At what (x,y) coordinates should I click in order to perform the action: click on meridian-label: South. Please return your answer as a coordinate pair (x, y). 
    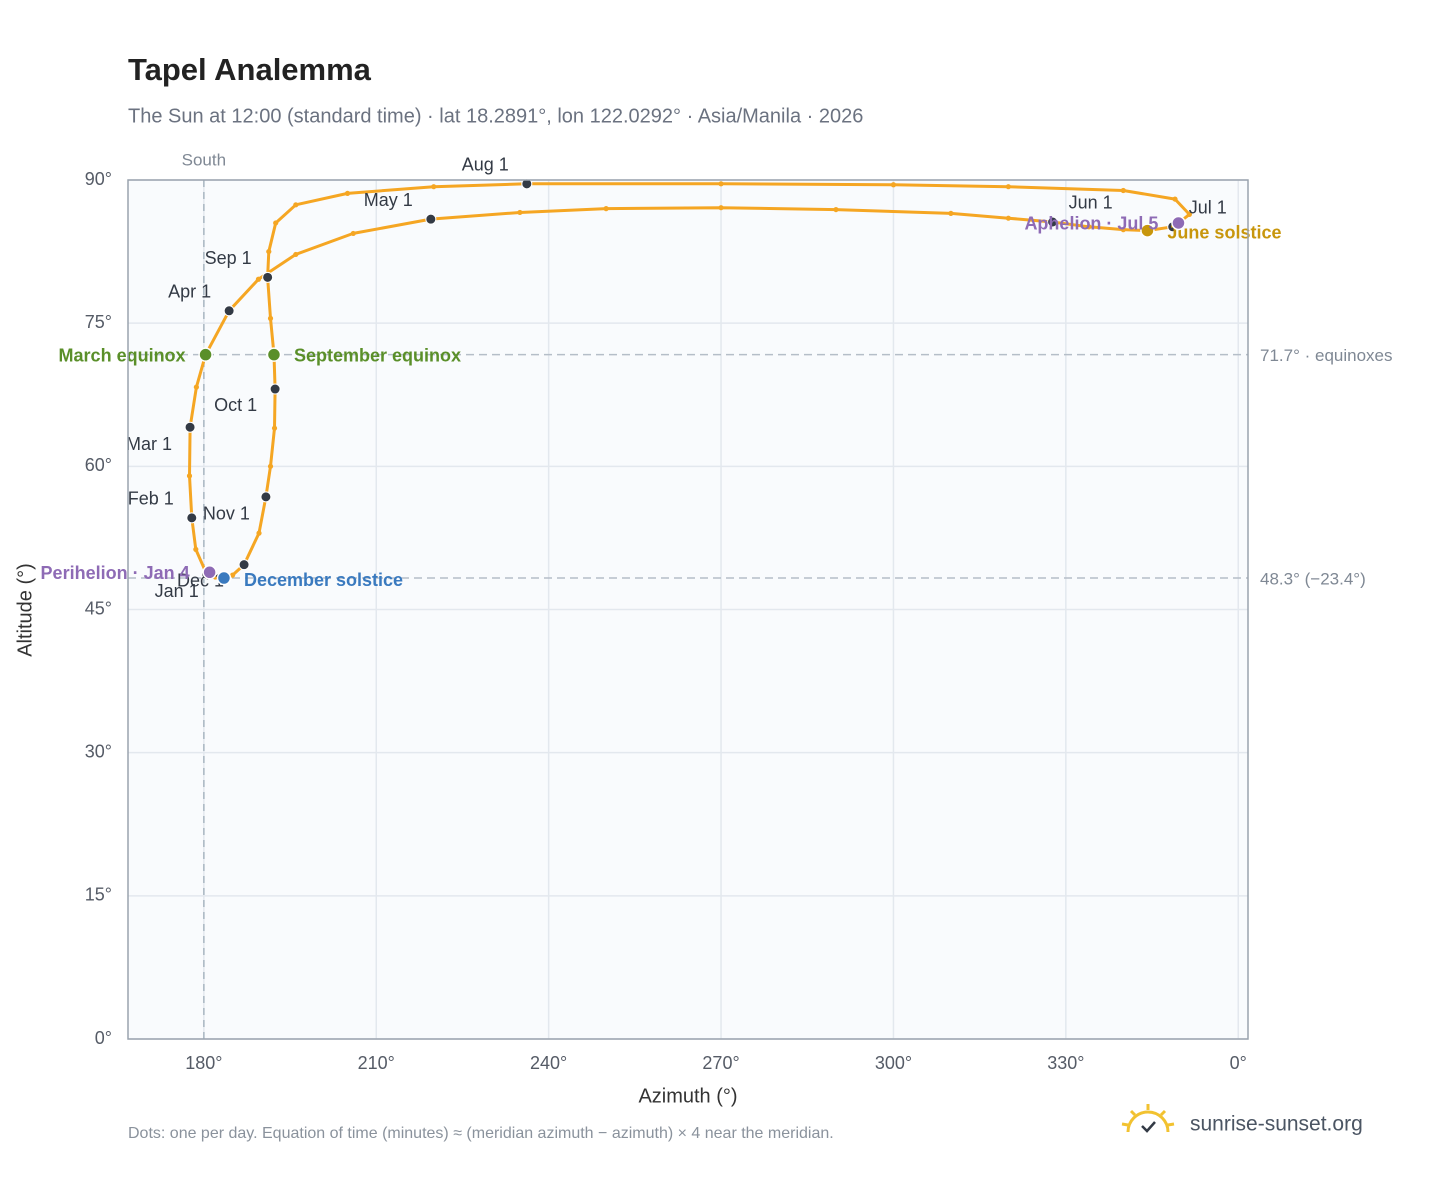
    Looking at the image, I should click on (204, 159).